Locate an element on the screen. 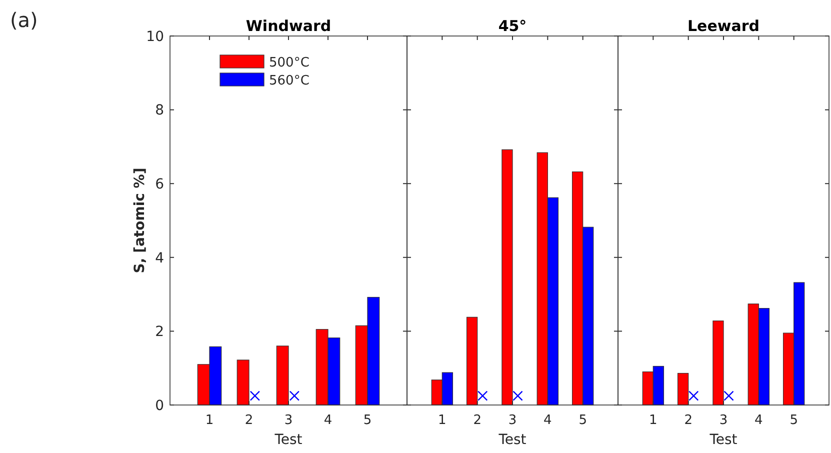  chart-title: Leeward is located at coordinates (723, 26).